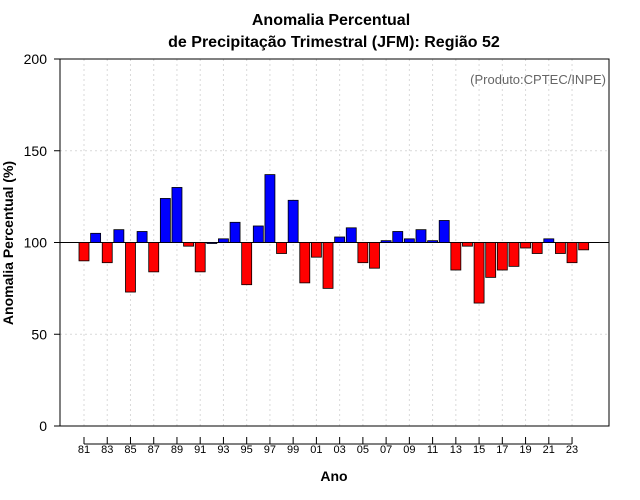 This screenshot has height=500, width=640. What do you see at coordinates (538, 79) in the screenshot?
I see `credit-text: (Produto:CPTEC/INPE)` at bounding box center [538, 79].